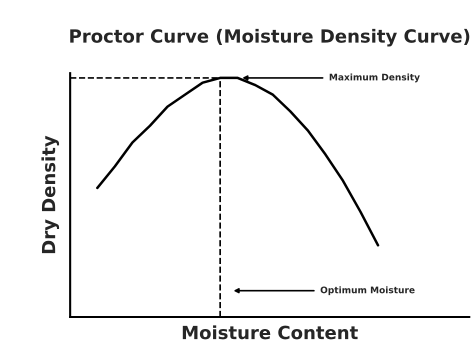 The width and height of the screenshot is (474, 355). Describe the element at coordinates (270, 332) in the screenshot. I see `x-axis-title: Moisture Content` at that location.